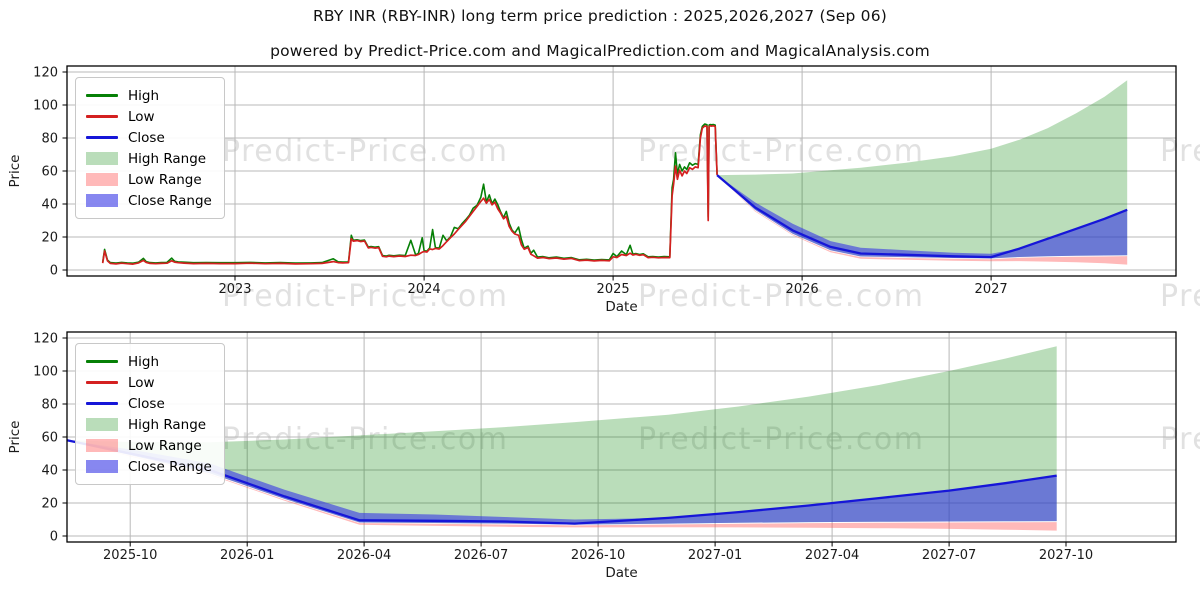  Describe the element at coordinates (715, 555) in the screenshot. I see `x-tick-label: 2027-01` at that location.